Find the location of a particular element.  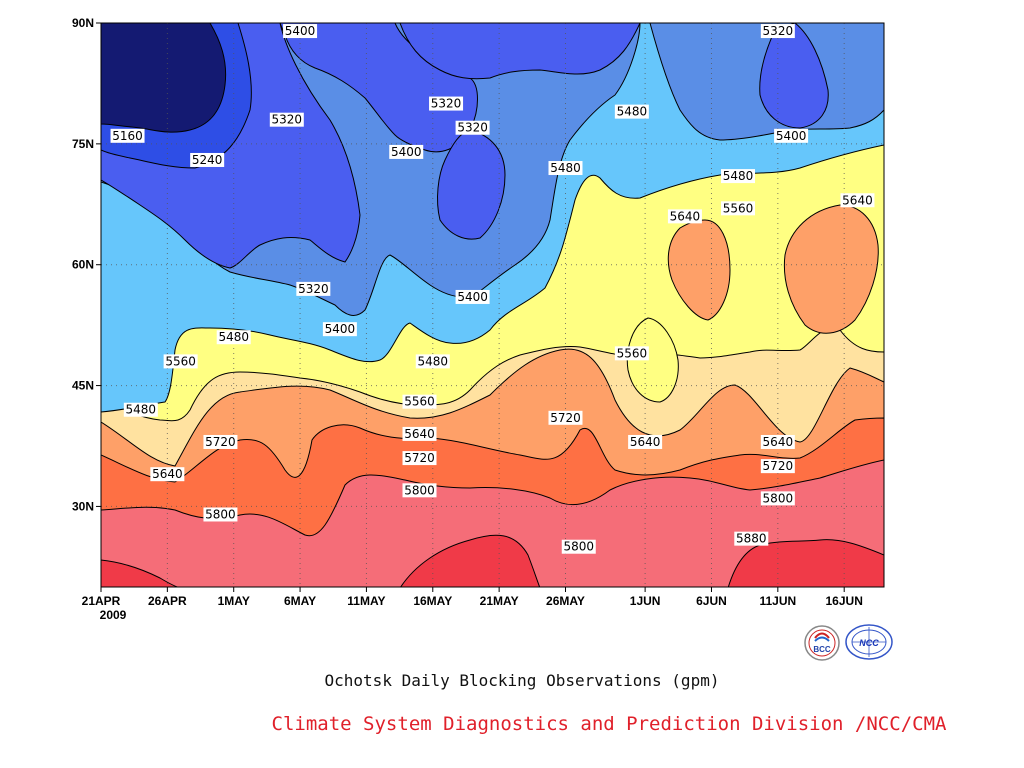

contour-label: 5880 is located at coordinates (751, 538).